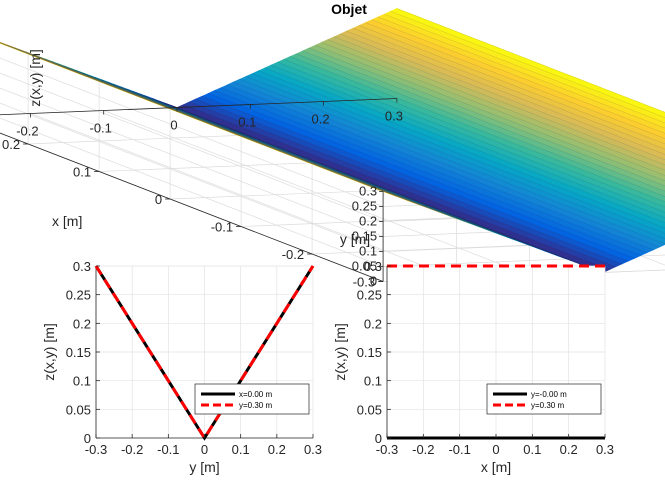 This screenshot has height=491, width=665. I want to click on y-axis-label: y [m], so click(355, 239).